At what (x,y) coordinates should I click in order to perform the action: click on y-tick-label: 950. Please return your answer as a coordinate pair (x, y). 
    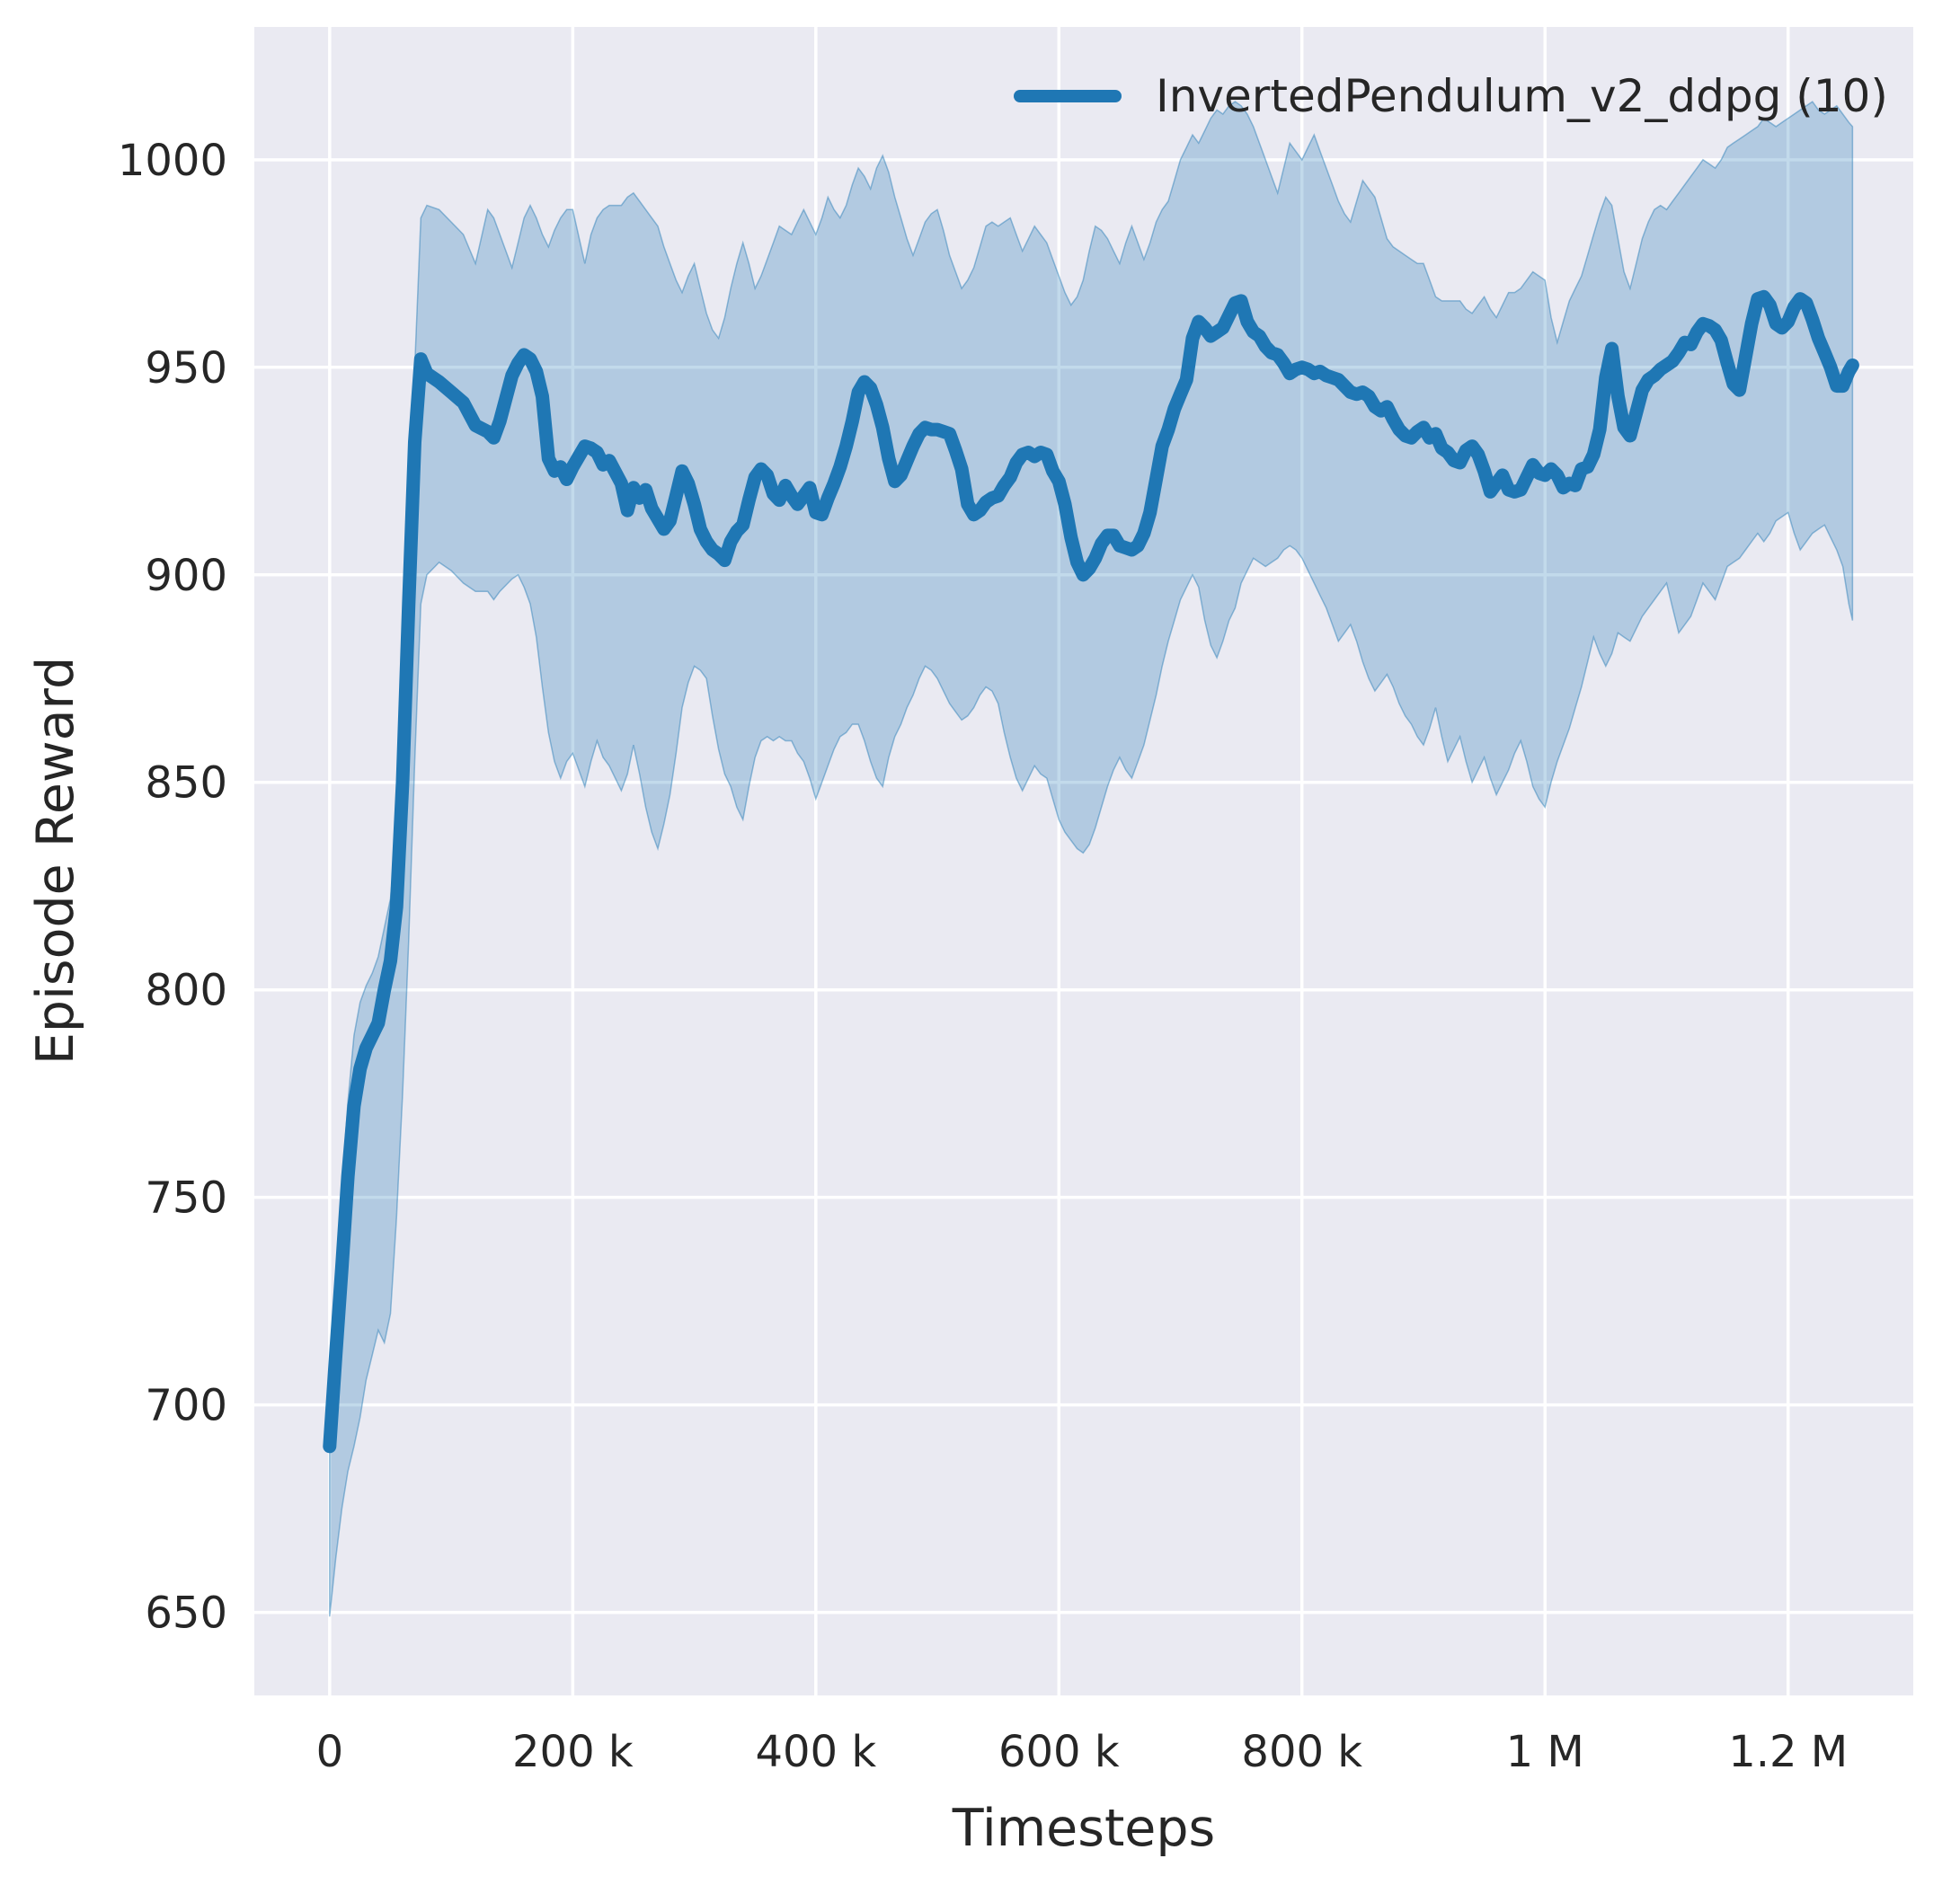
    Looking at the image, I should click on (186, 368).